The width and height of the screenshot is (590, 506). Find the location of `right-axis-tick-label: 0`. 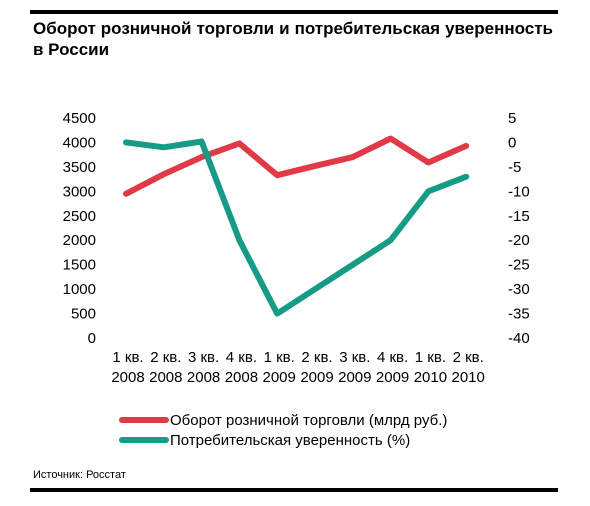

right-axis-tick-label: 0 is located at coordinates (512, 142).